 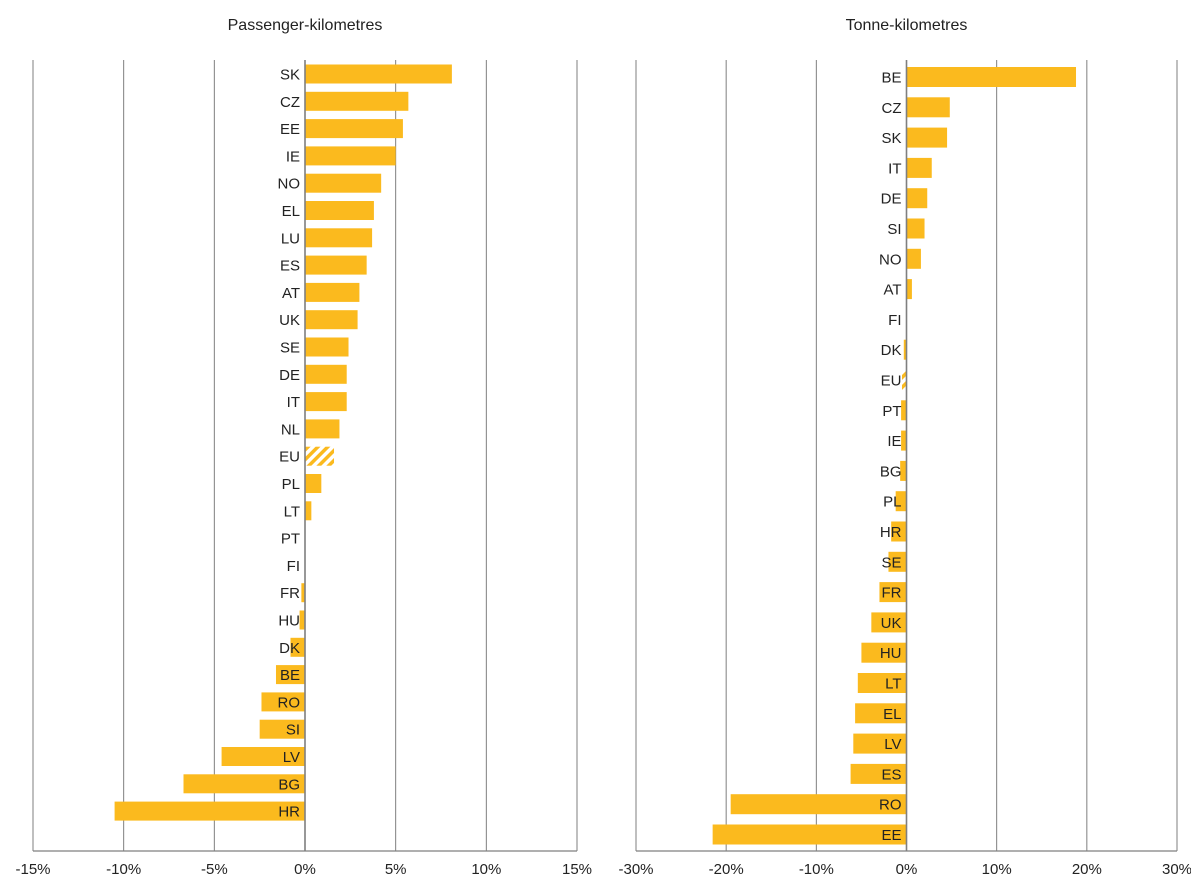 I want to click on x-tick-label: 15%, so click(x=577, y=869).